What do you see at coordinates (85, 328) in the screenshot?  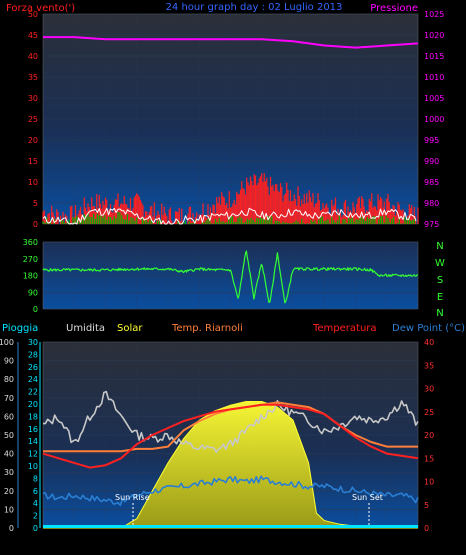 I see `humidity-label: Umidita` at bounding box center [85, 328].